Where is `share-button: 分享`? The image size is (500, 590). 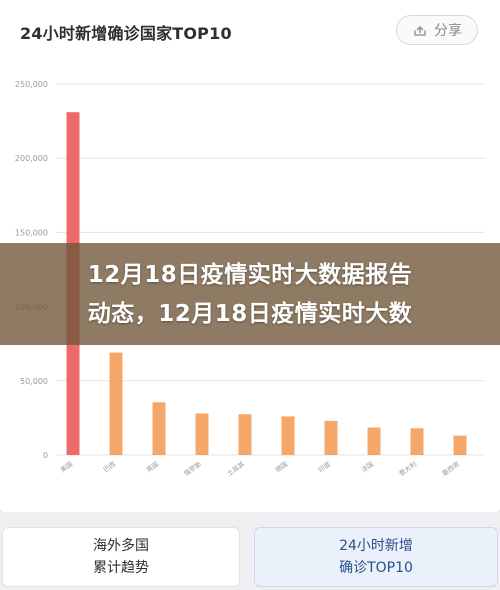 share-button: 分享 is located at coordinates (437, 30).